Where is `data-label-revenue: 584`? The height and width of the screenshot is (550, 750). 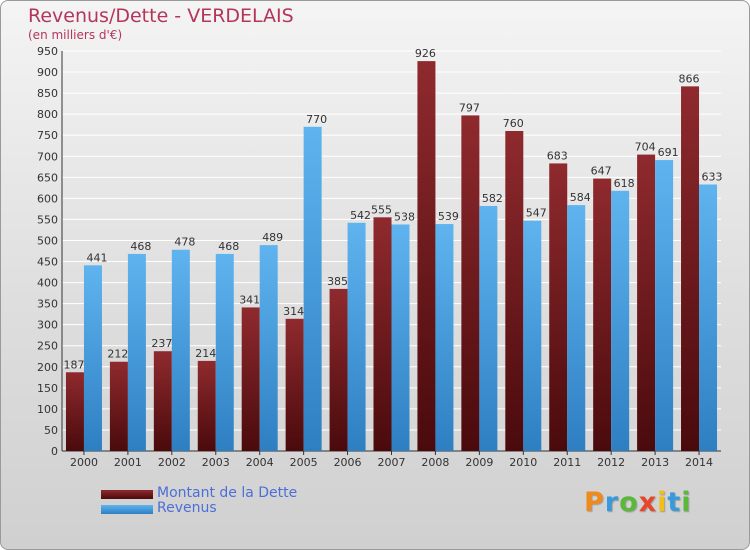 data-label-revenue: 584 is located at coordinates (580, 197).